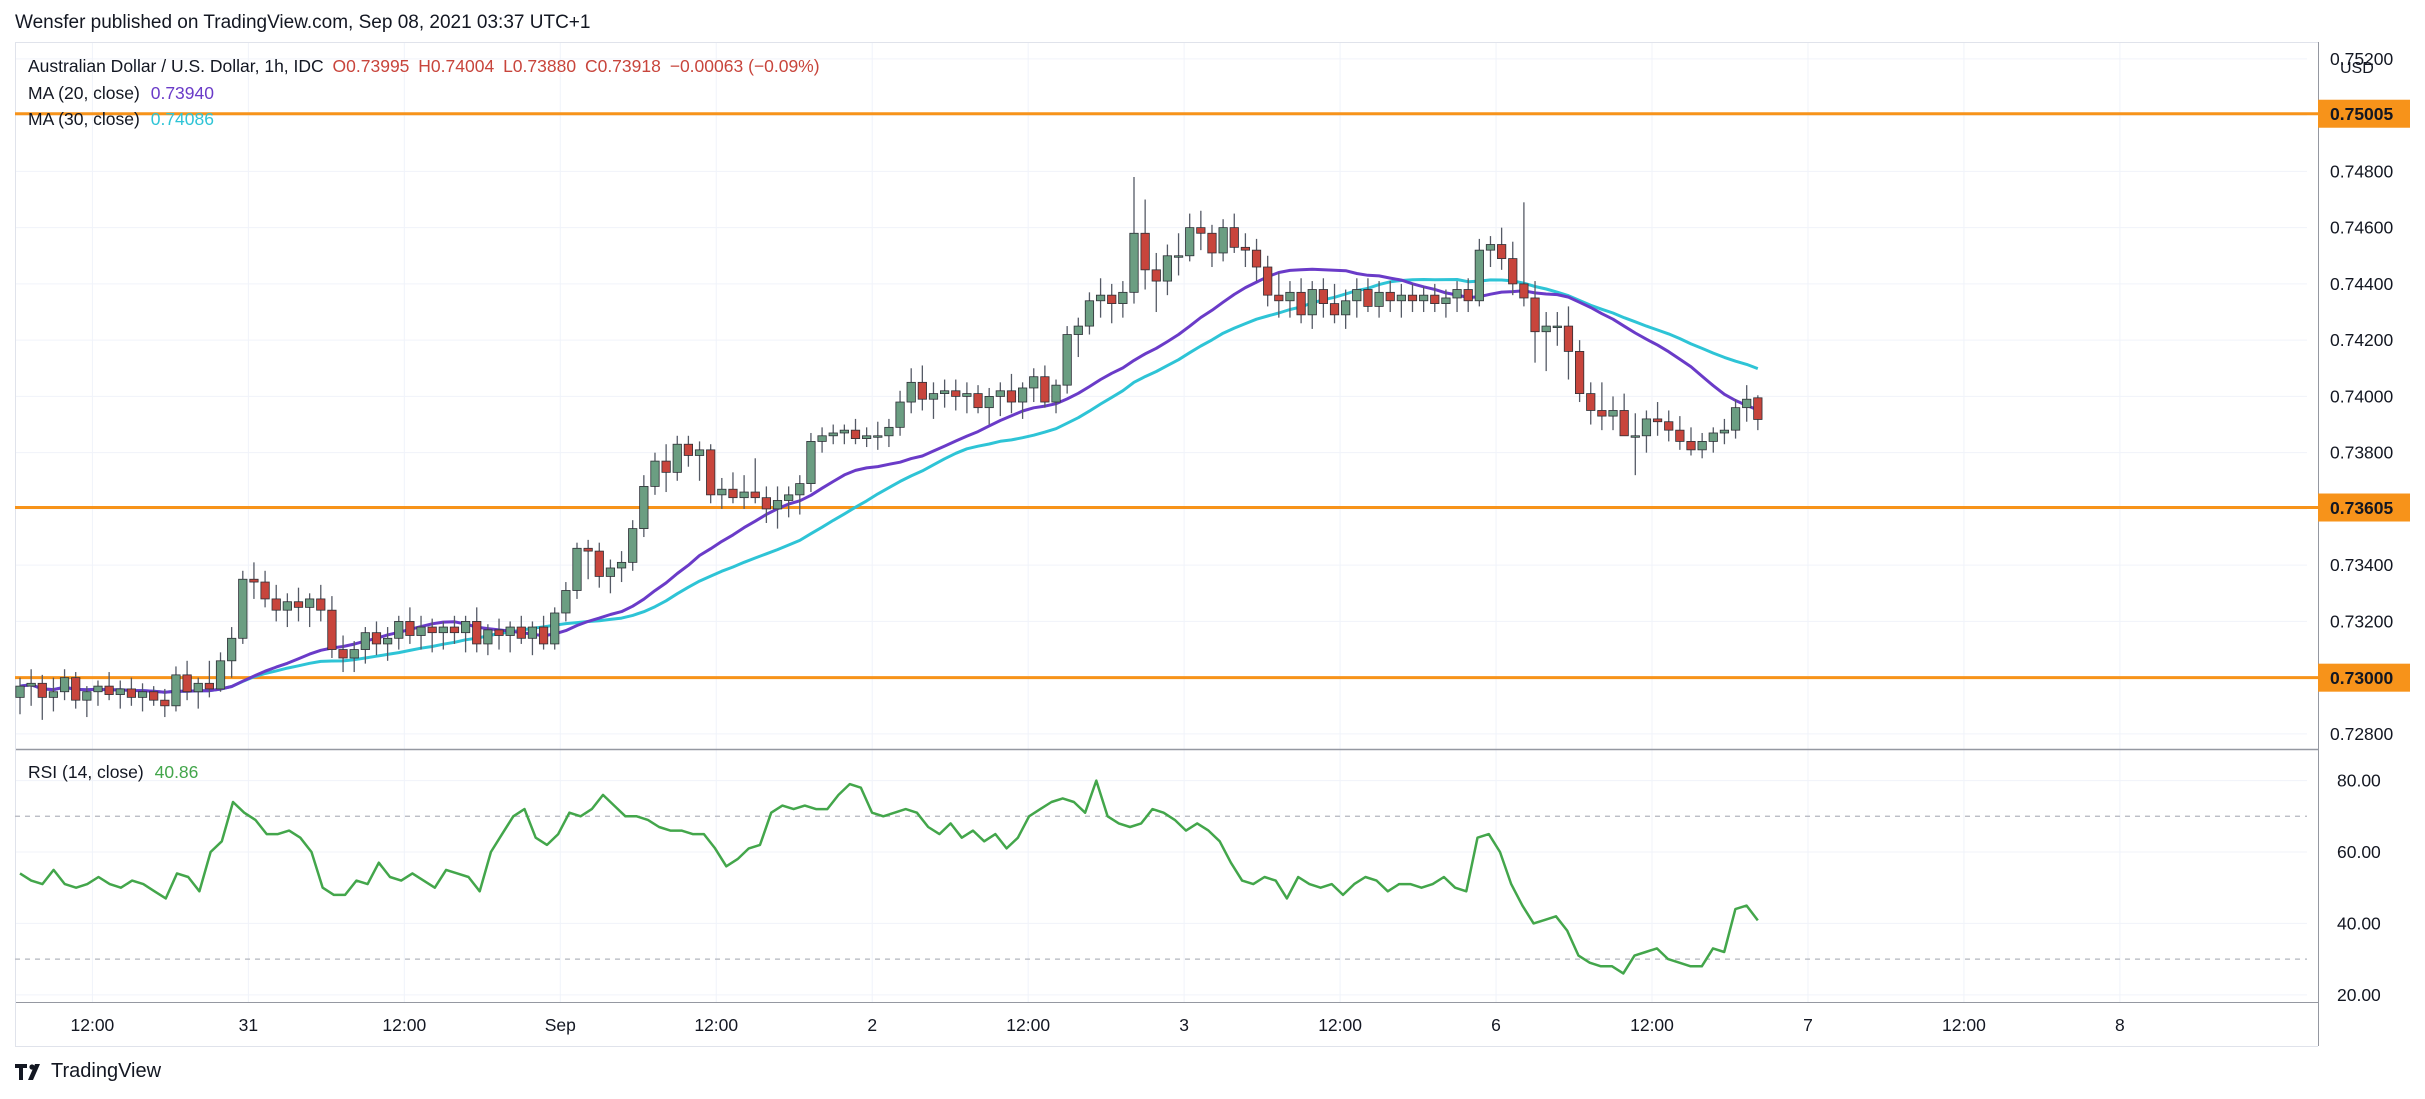 The image size is (2425, 1099). Describe the element at coordinates (1184, 1025) in the screenshot. I see `time-axis-label: 3` at that location.